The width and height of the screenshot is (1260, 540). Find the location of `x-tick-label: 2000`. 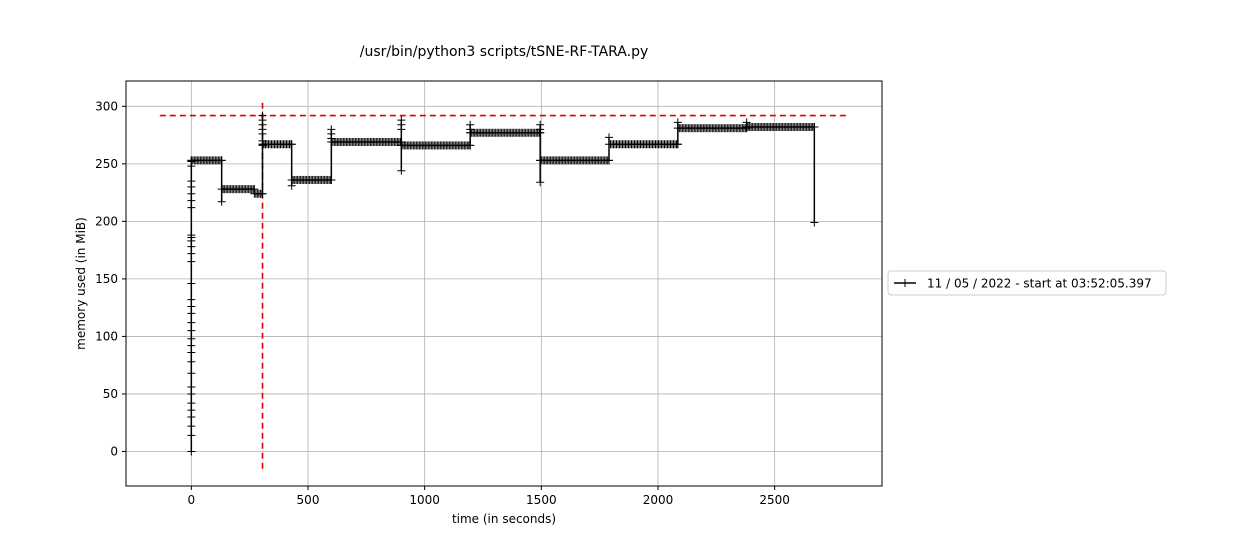

x-tick-label: 2000 is located at coordinates (658, 500).